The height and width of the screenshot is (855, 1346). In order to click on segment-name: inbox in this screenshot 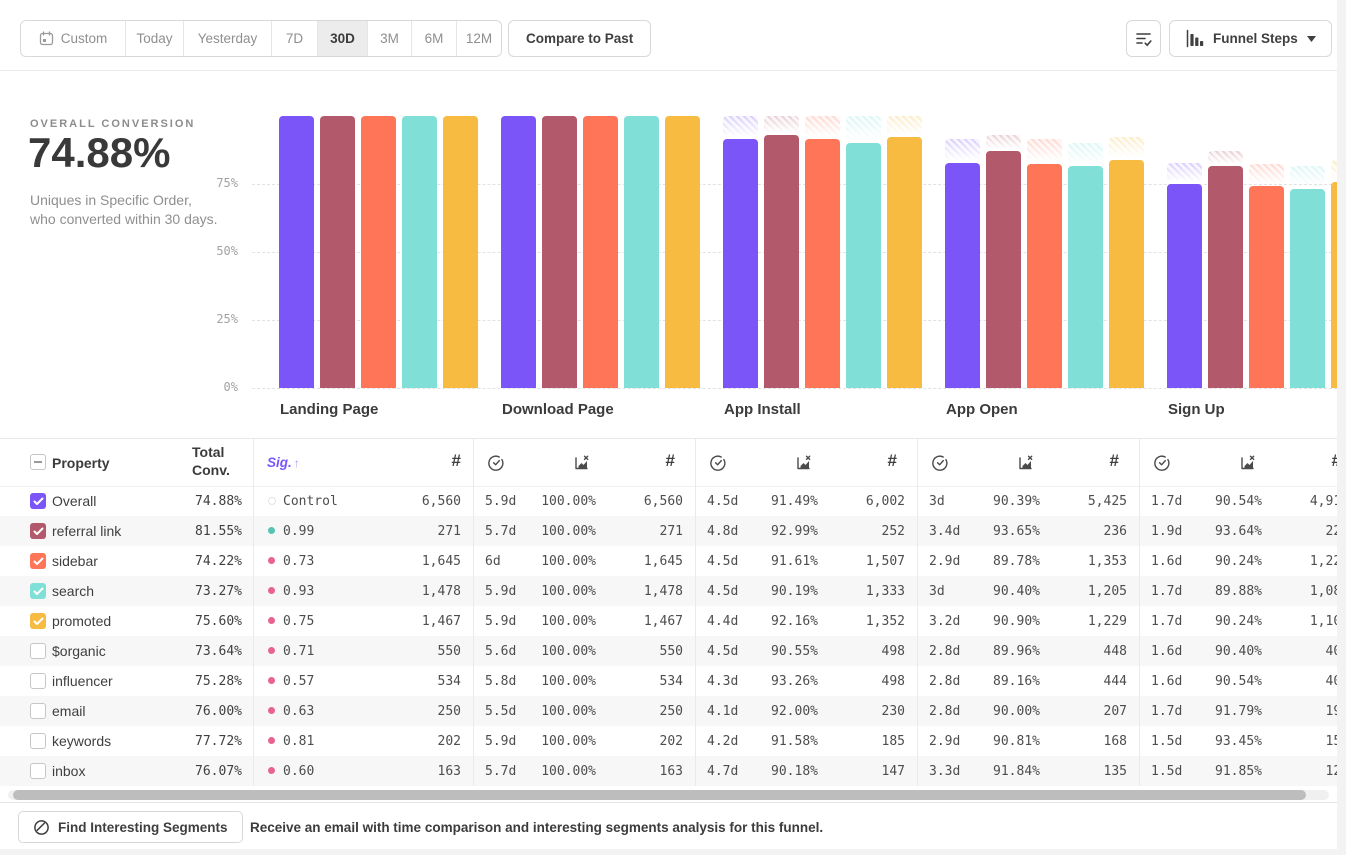, I will do `click(69, 771)`.